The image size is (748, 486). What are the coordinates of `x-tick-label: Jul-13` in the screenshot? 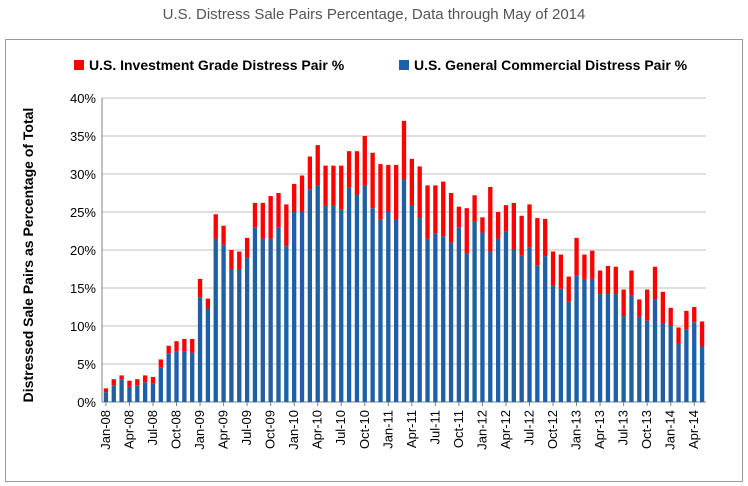 It's located at (623, 427).